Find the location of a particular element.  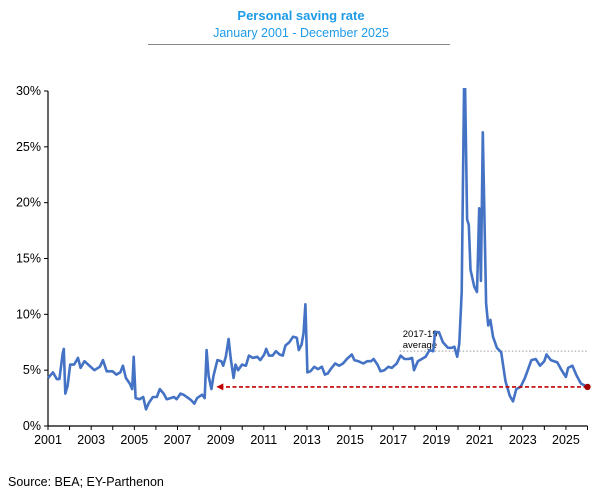

y-tick-label: 30% is located at coordinates (28, 91).